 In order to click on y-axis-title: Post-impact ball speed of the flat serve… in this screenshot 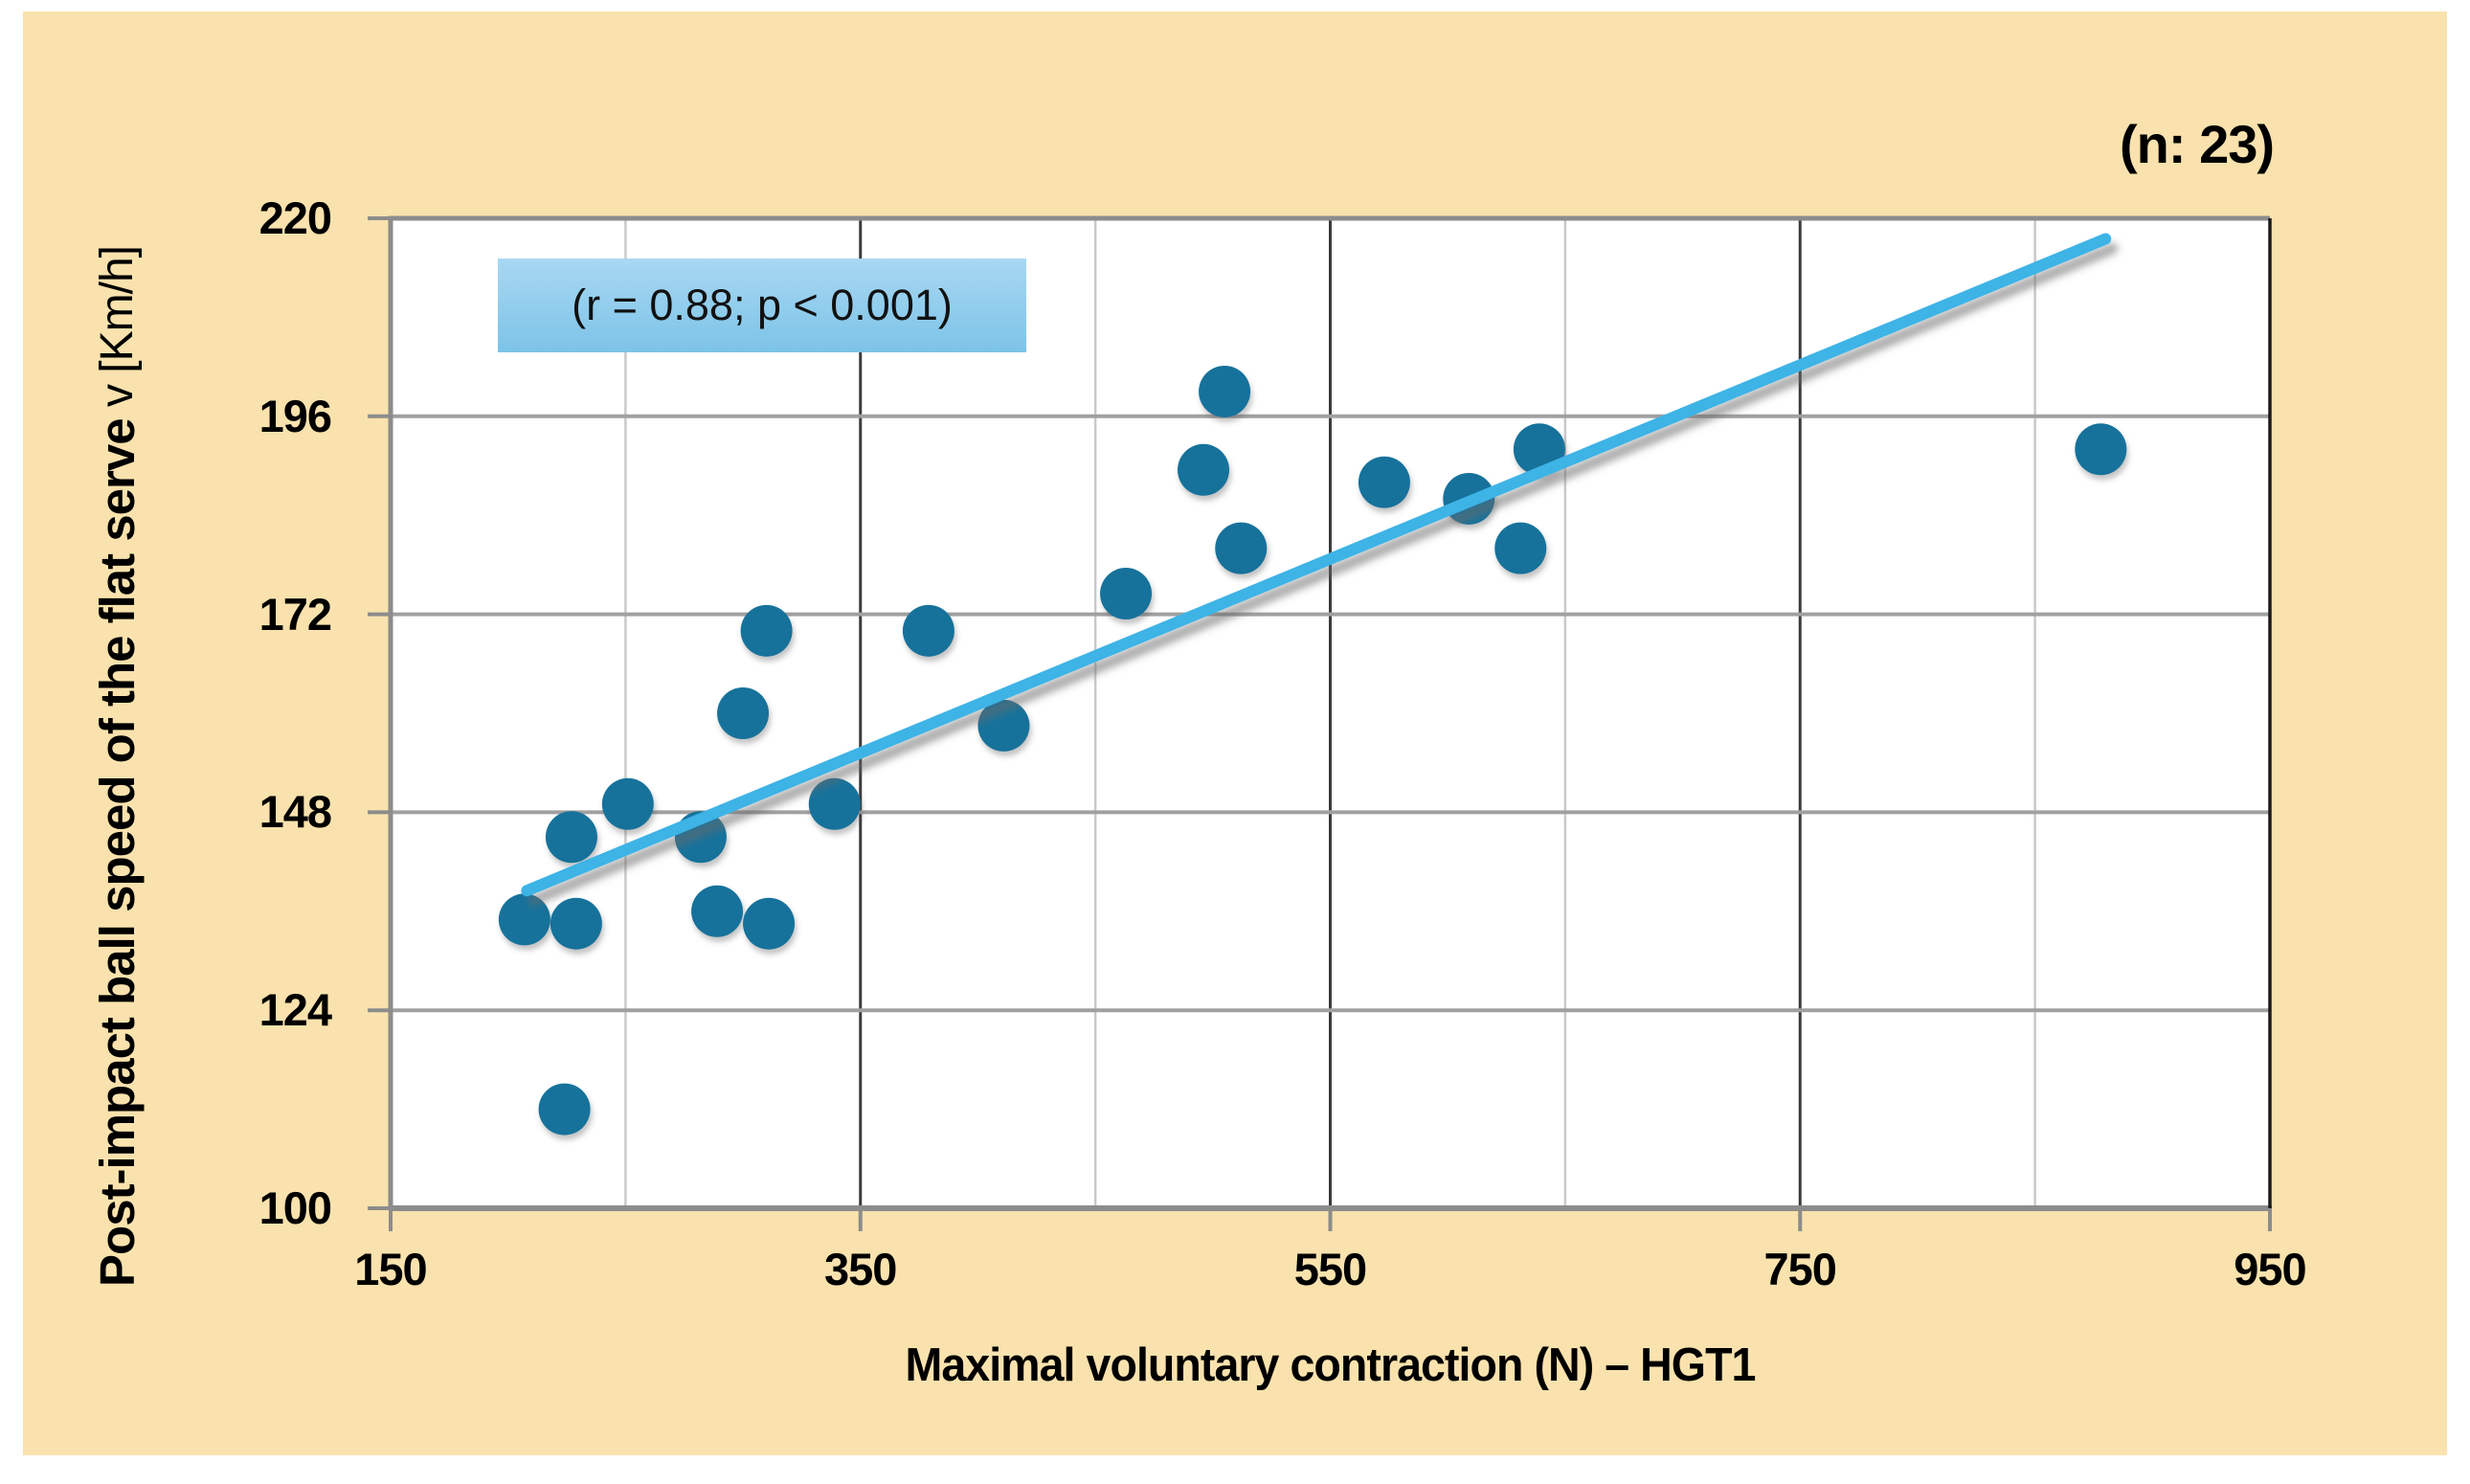, I will do `click(117, 766)`.